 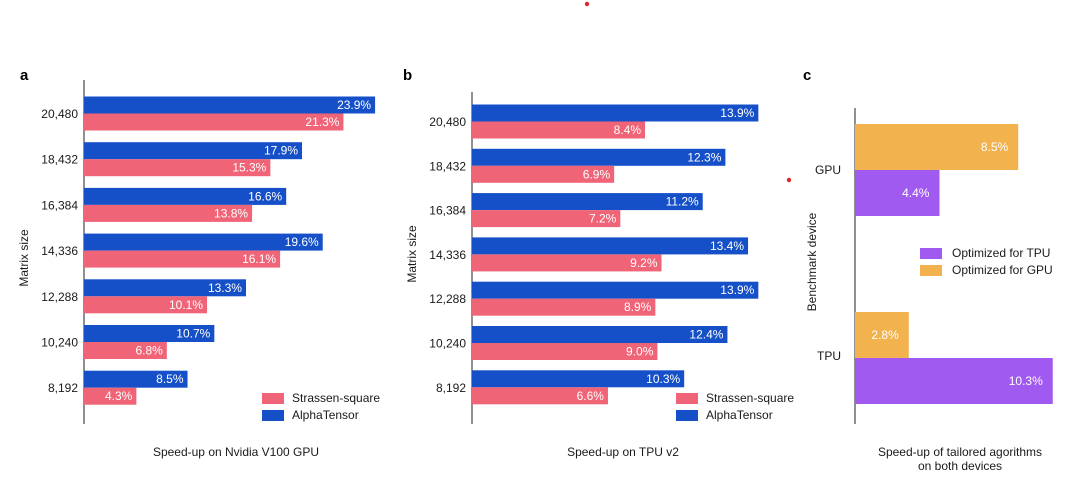 I want to click on panel-letter-c: c, so click(x=807, y=75).